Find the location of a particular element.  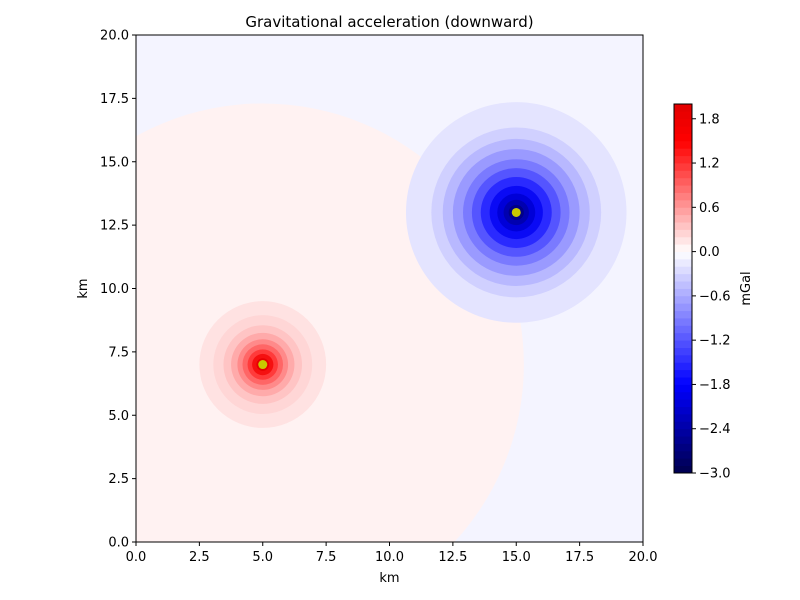

source-marker-positive is located at coordinates (263, 365).